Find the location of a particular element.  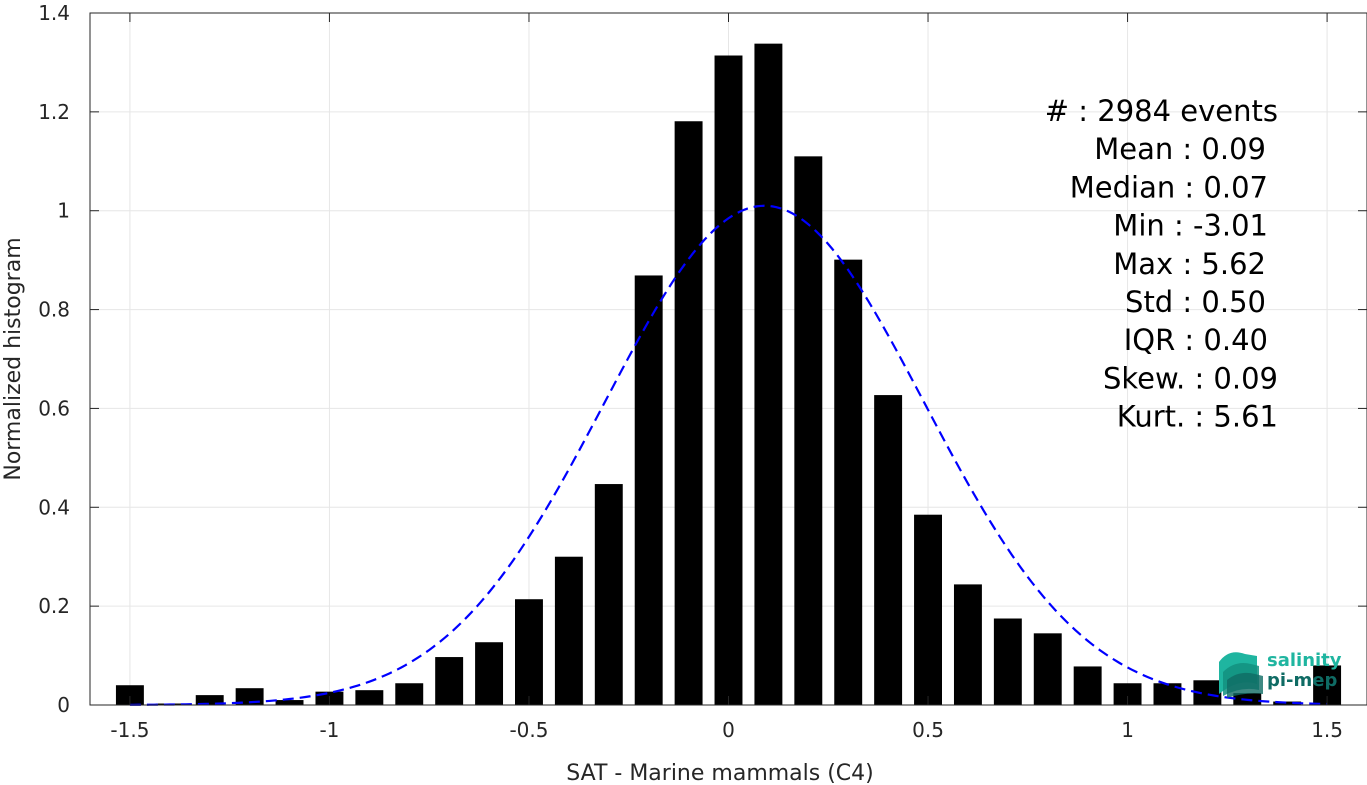

stats-line: # : 2984 events is located at coordinates (1161, 111).